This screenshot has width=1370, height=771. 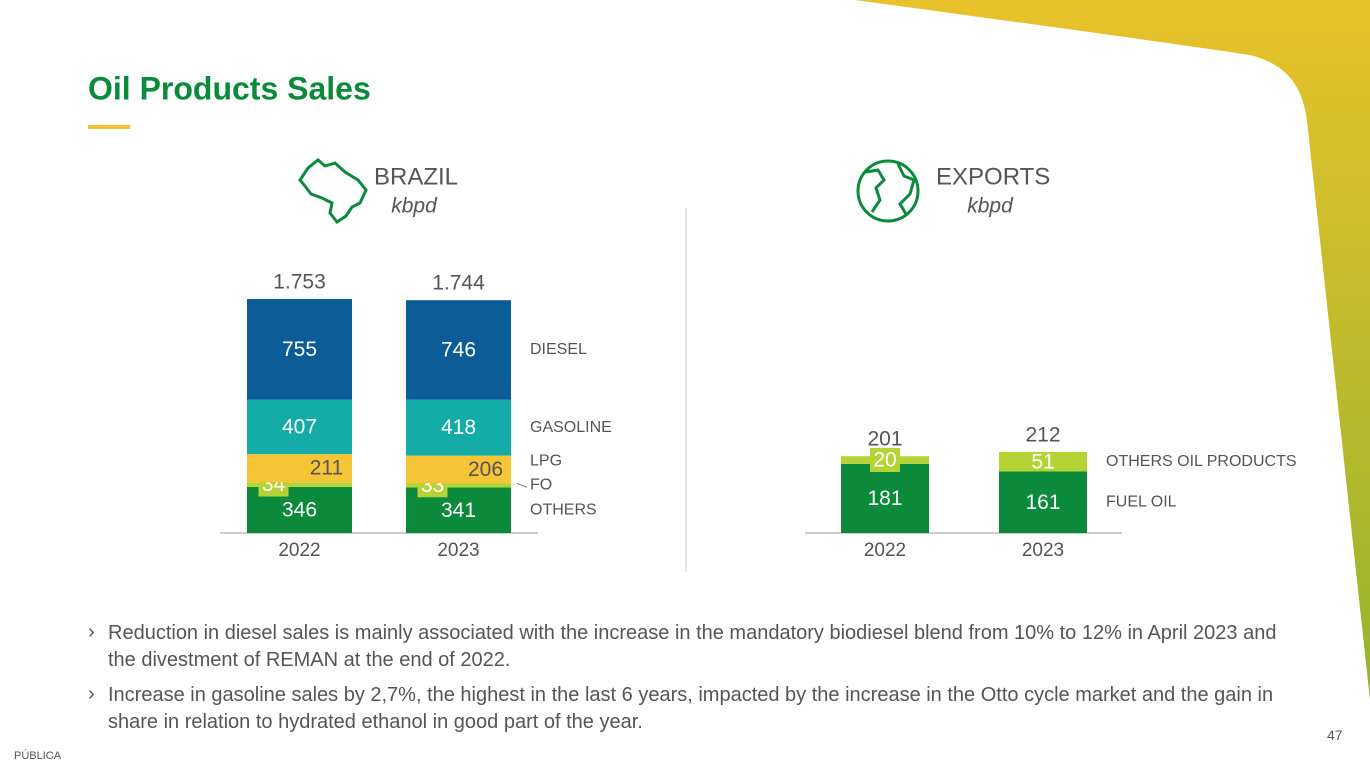 What do you see at coordinates (1335, 735) in the screenshot?
I see `page-number: 47` at bounding box center [1335, 735].